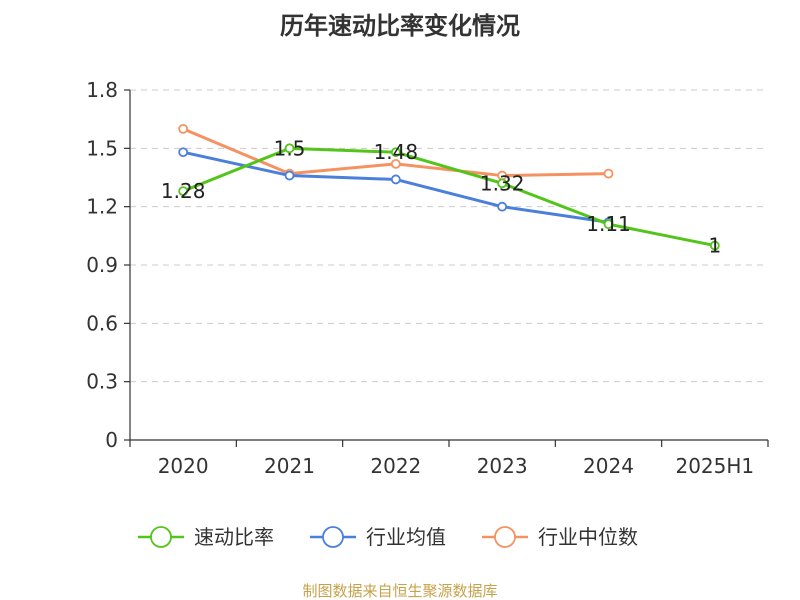  I want to click on series-layer, so click(449, 187).